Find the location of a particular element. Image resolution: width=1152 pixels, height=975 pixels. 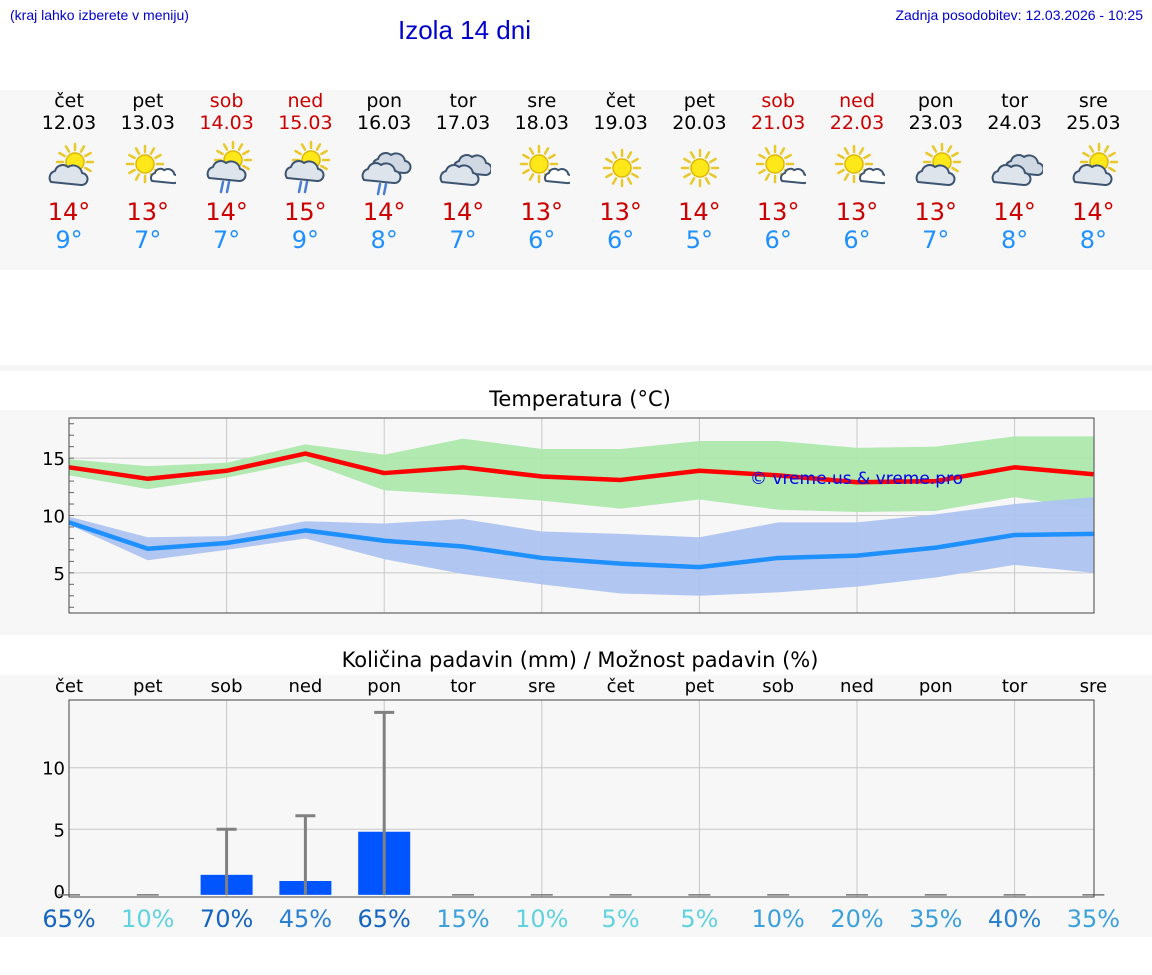

precip-probability: 40% is located at coordinates (1014, 919).